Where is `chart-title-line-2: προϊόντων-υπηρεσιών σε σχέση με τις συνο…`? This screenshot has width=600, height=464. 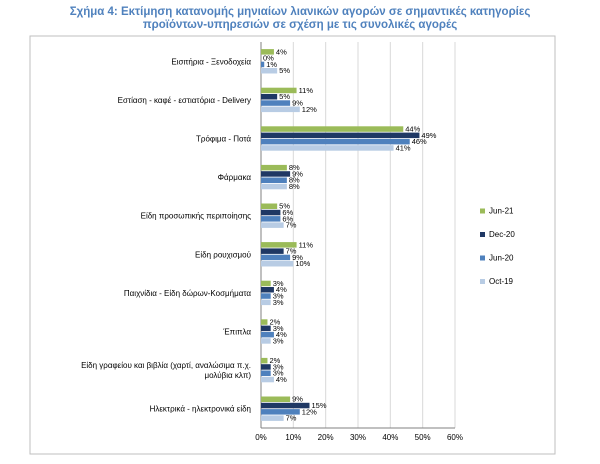 chart-title-line-2: προϊόντων-υπηρεσιών σε σχέση με τις συνο… is located at coordinates (300, 25).